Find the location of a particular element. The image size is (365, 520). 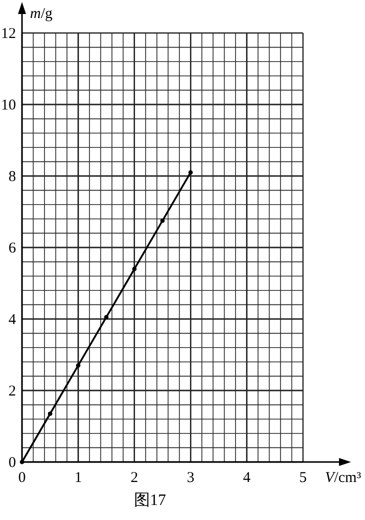

y-tick-label: 10 is located at coordinates (8, 106).